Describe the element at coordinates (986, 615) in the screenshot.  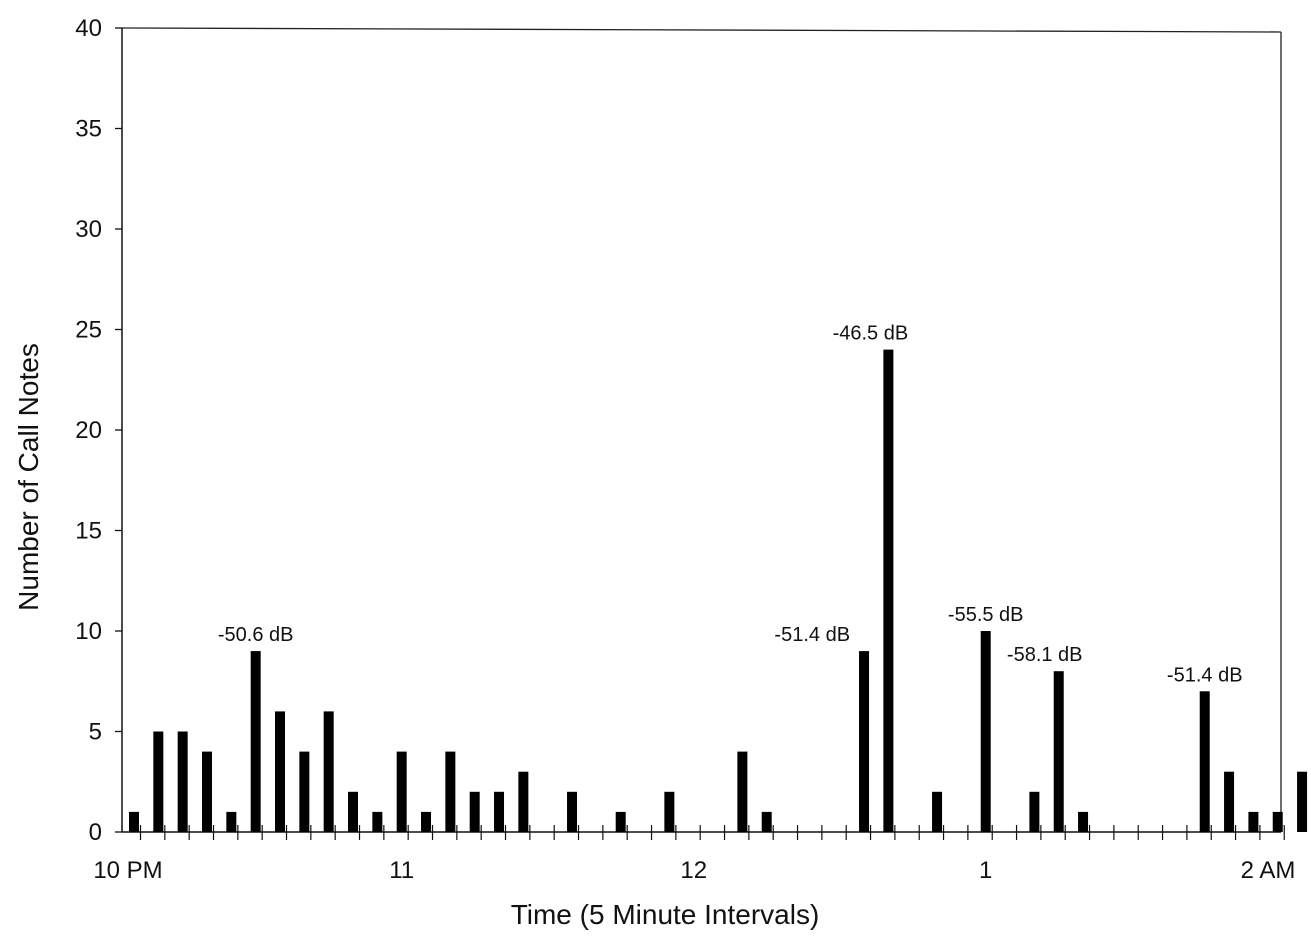
I see `bar-annotation: -55.5 dB` at that location.